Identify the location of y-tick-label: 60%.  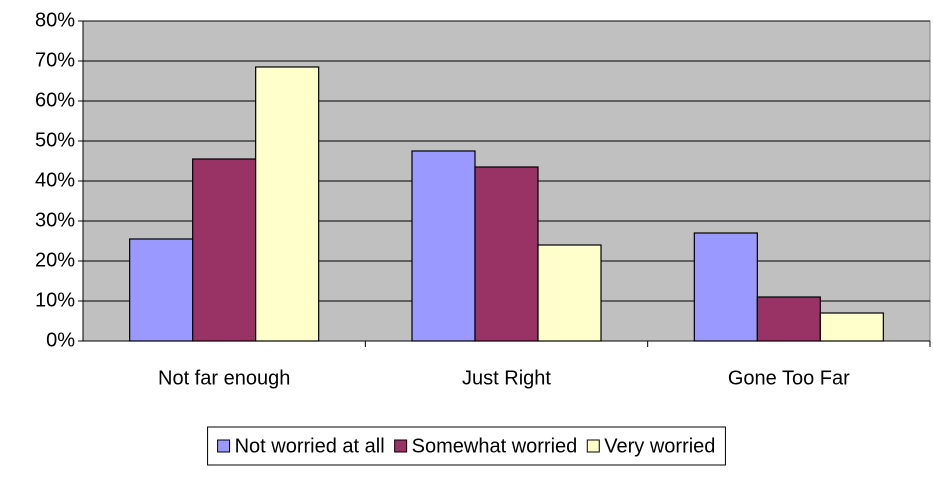
(55, 100).